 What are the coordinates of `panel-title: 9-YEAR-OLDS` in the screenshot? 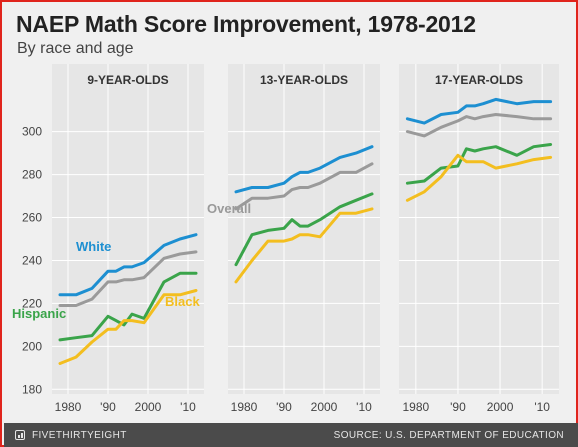 It's located at (127, 80).